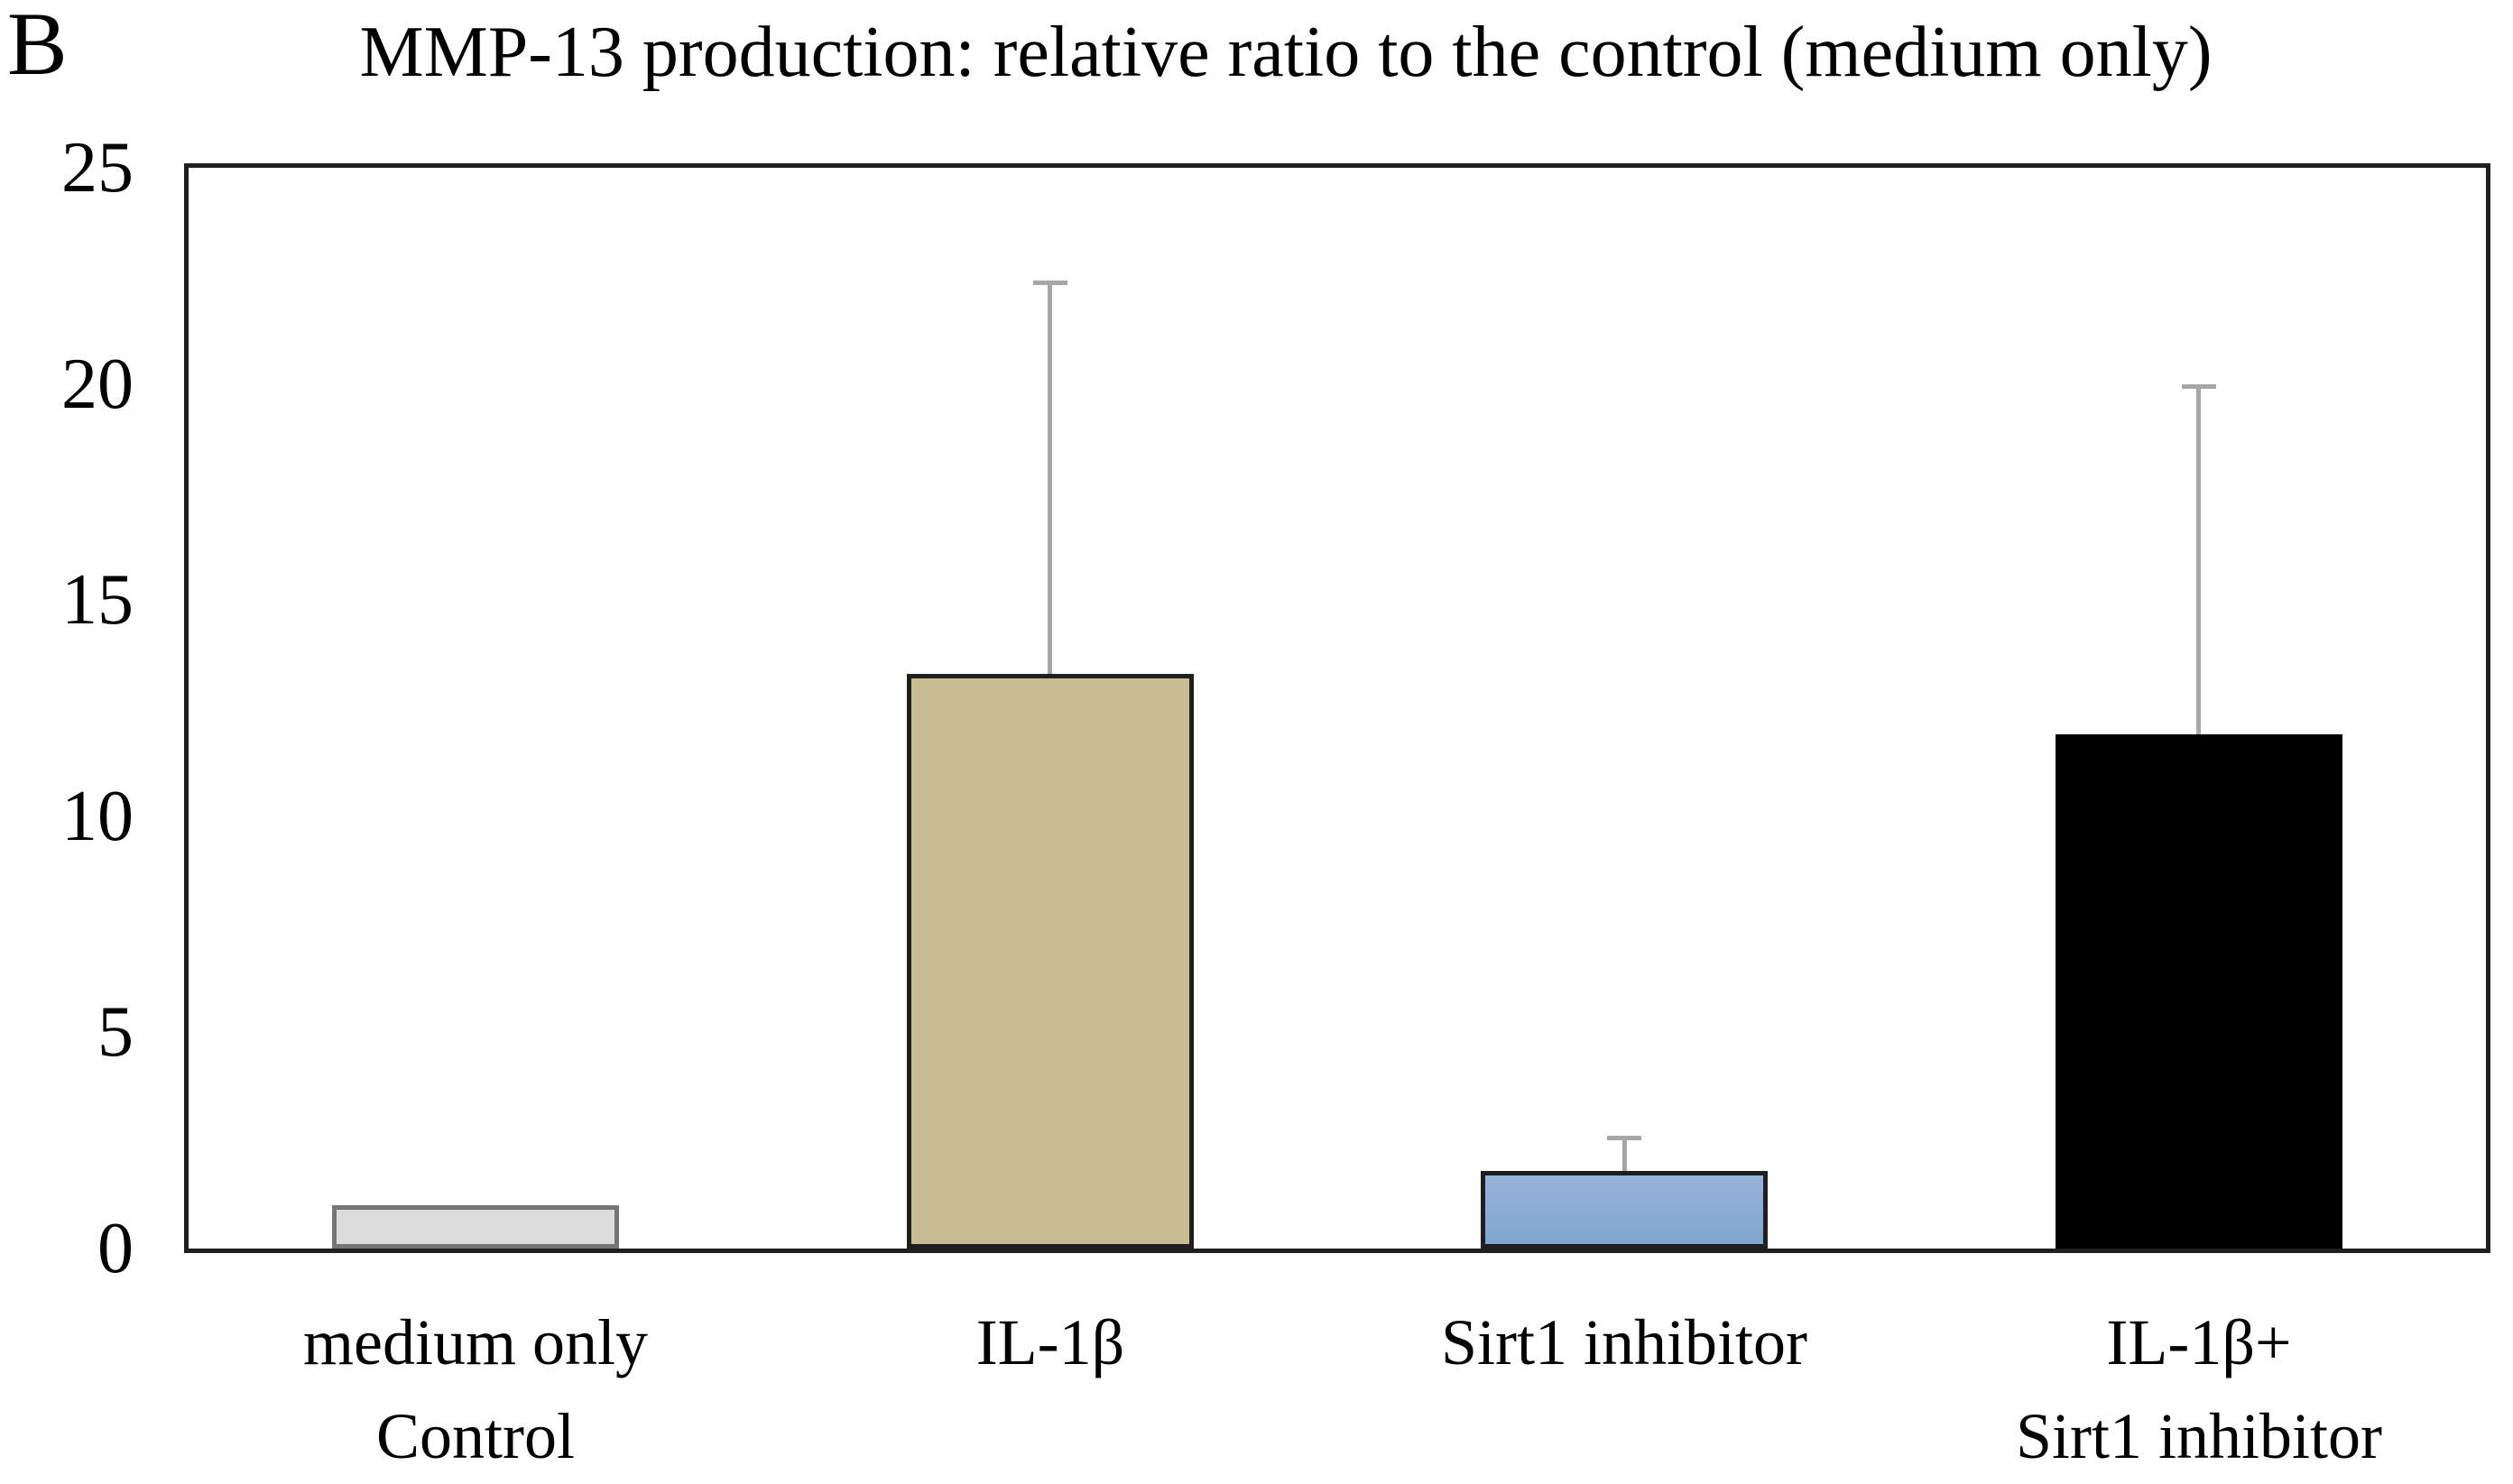 The width and height of the screenshot is (2513, 1484). I want to click on y-tick-label: 5, so click(116, 1032).